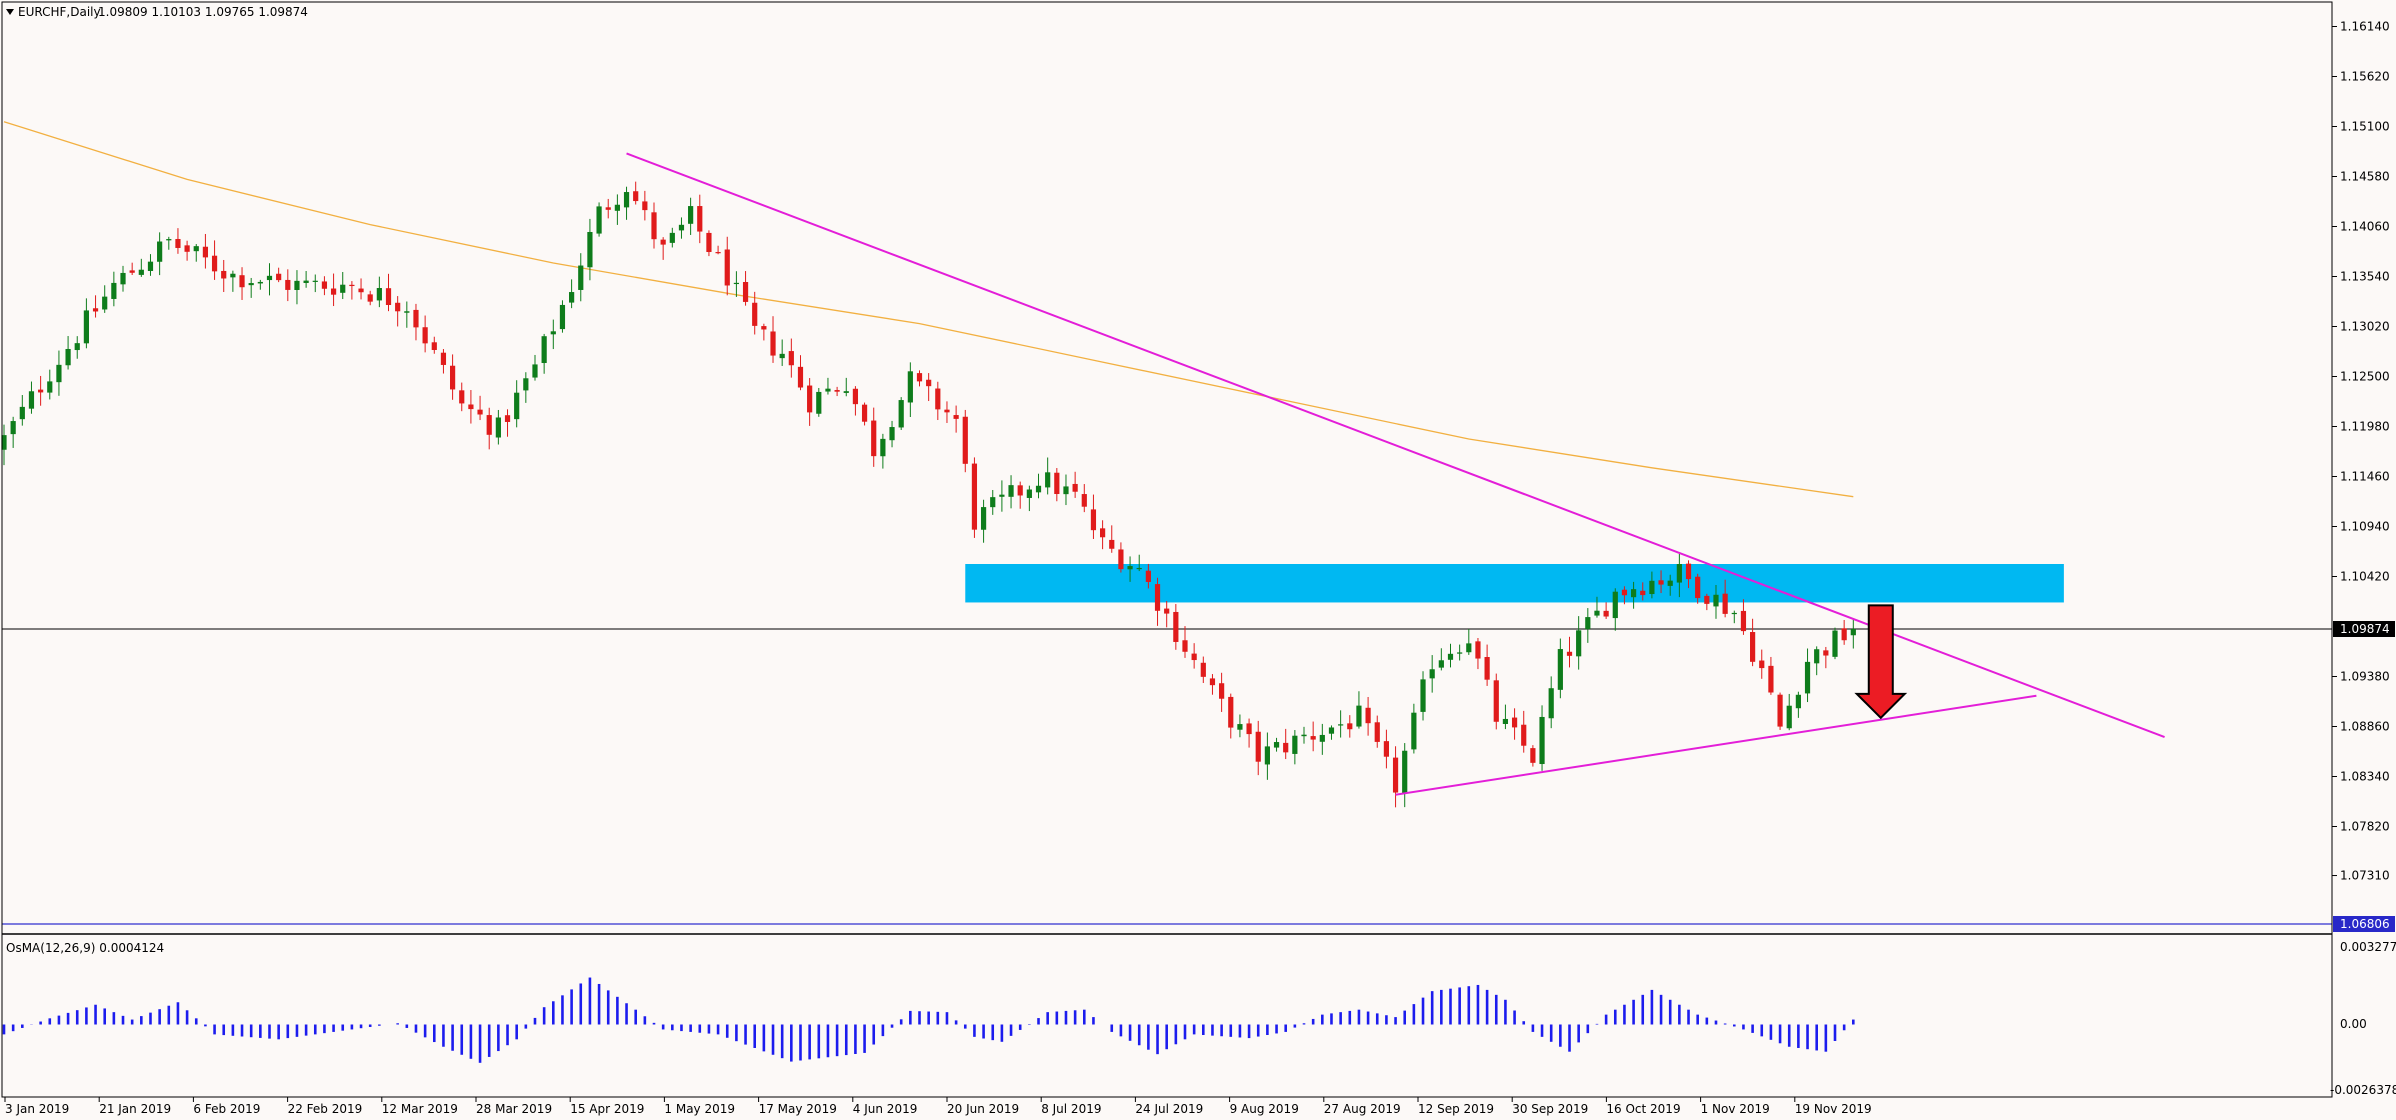  I want to click on current-price-tag, so click(2364, 629).